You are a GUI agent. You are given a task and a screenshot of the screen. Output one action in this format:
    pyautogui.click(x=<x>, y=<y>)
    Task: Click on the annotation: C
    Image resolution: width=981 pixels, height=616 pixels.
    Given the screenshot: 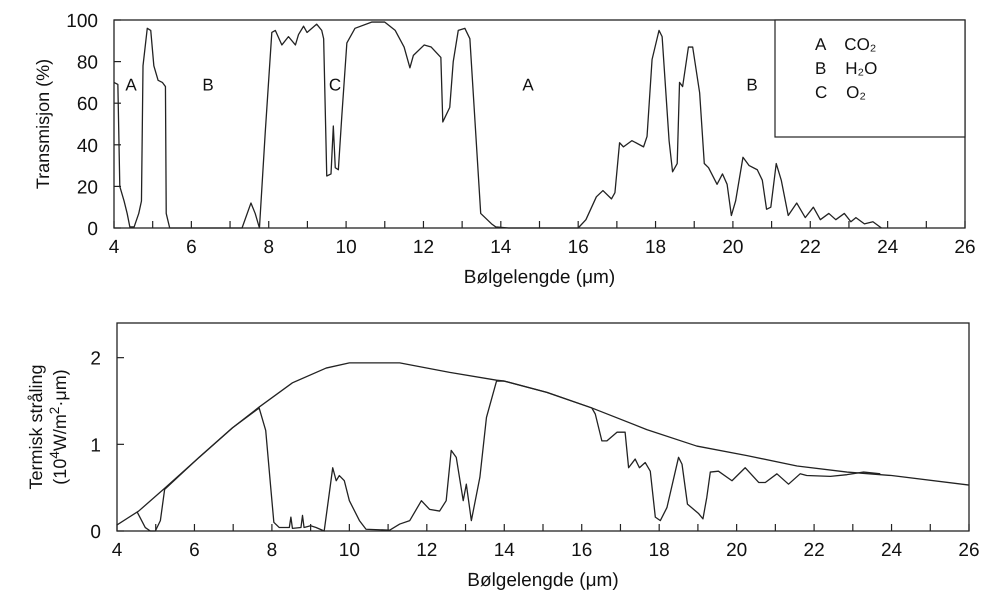 What is the action you would take?
    pyautogui.click(x=335, y=84)
    